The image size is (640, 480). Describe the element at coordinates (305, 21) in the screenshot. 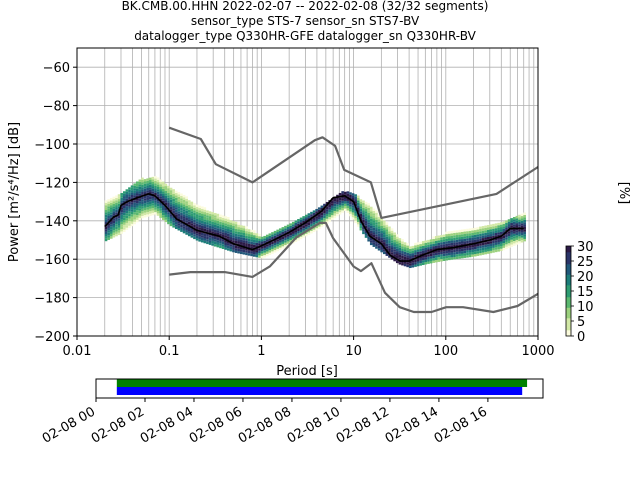

I see `title-line-2: sensor_type STS-7 sensor_sn STS7-BV` at that location.